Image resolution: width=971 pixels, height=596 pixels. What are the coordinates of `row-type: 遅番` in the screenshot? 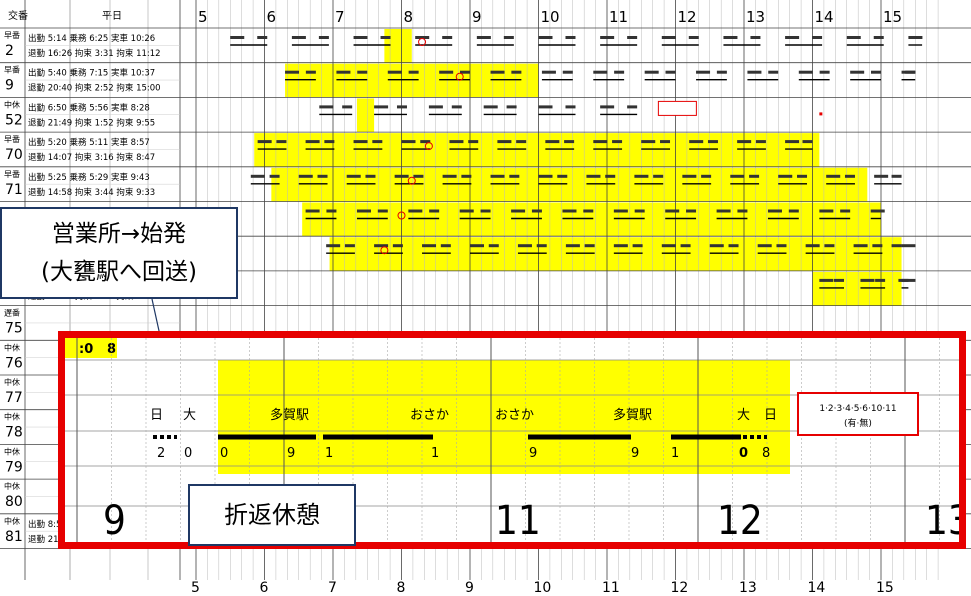 It's located at (12, 313).